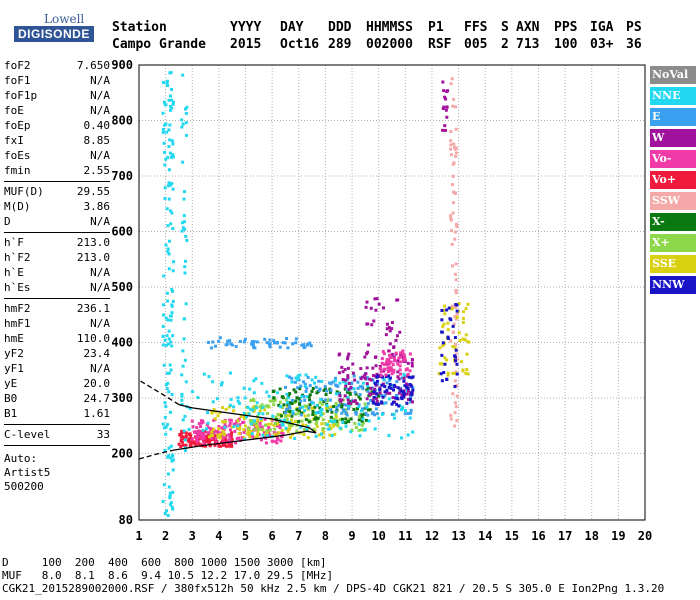  I want to click on x-tick-label: 9, so click(351, 536).